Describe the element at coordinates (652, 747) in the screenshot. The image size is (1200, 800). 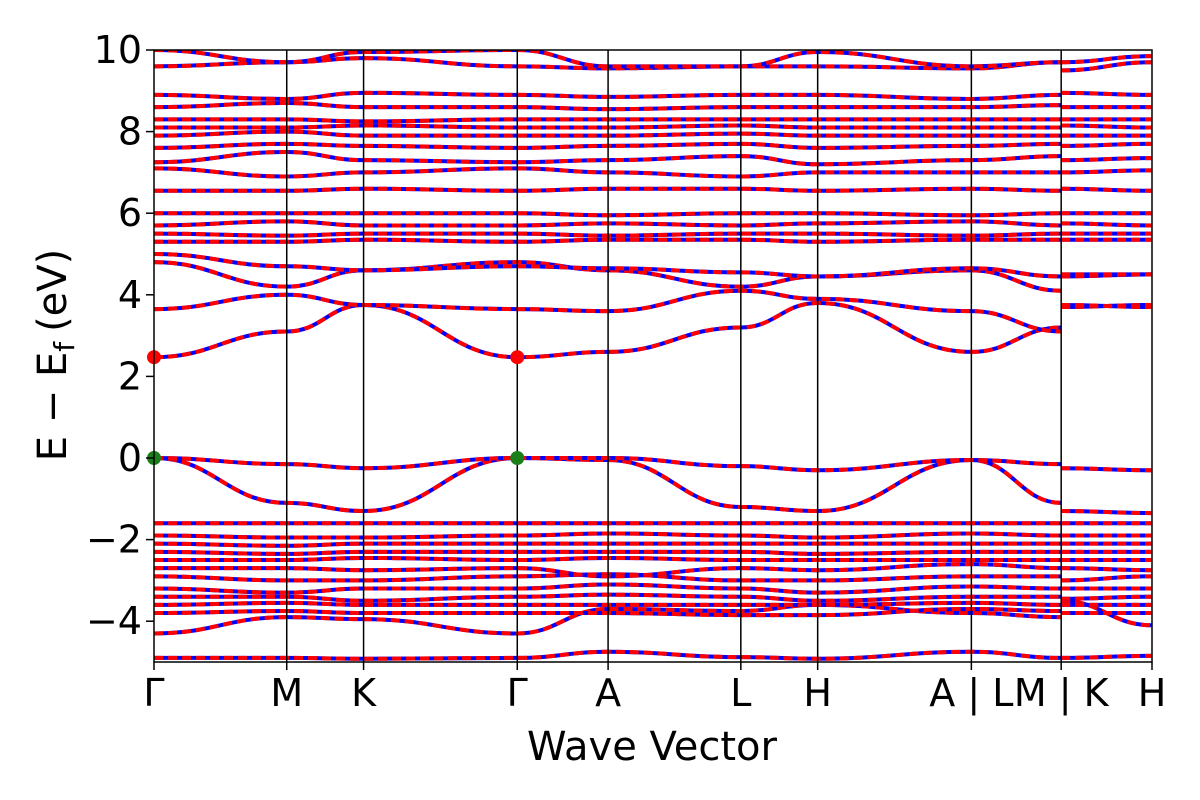
I see `x-axis-label: Wave Vector` at that location.